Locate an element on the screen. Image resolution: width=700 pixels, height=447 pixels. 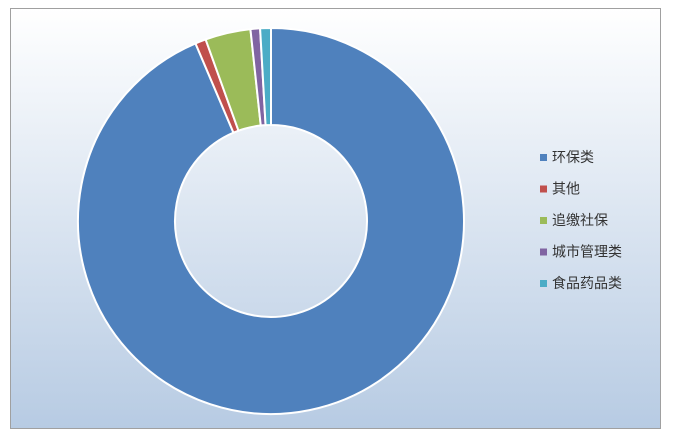
legend-label: 追缴社保 is located at coordinates (580, 221).